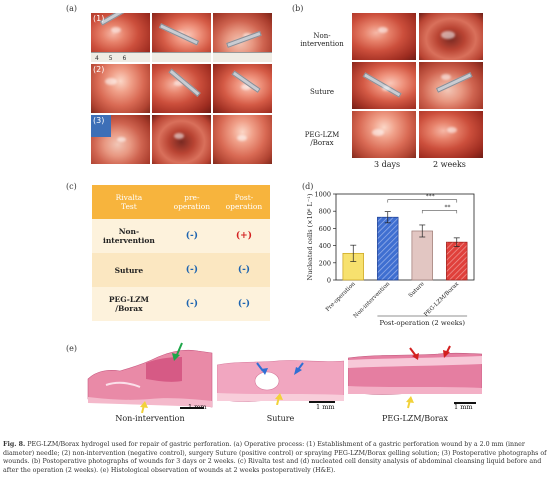 This screenshot has height=485, width=554. Describe the element at coordinates (71, 186) in the screenshot. I see `panel-label-c: (c)` at that location.